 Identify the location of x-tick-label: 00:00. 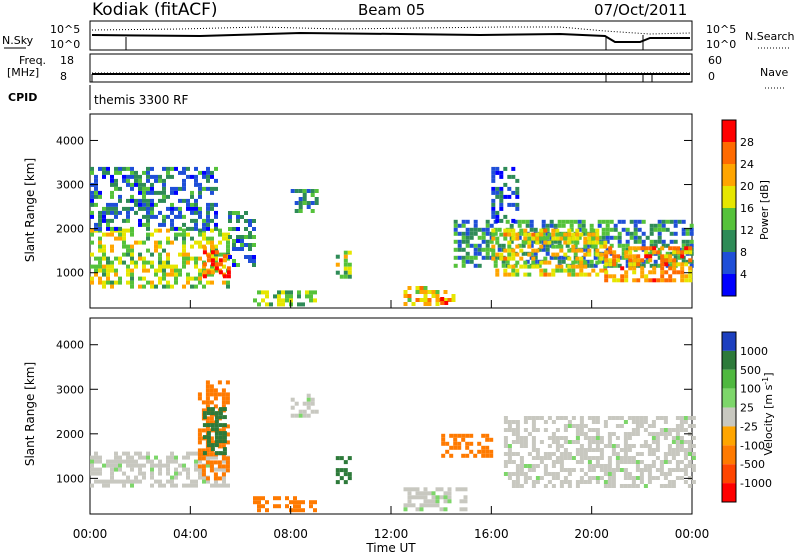
(90, 534).